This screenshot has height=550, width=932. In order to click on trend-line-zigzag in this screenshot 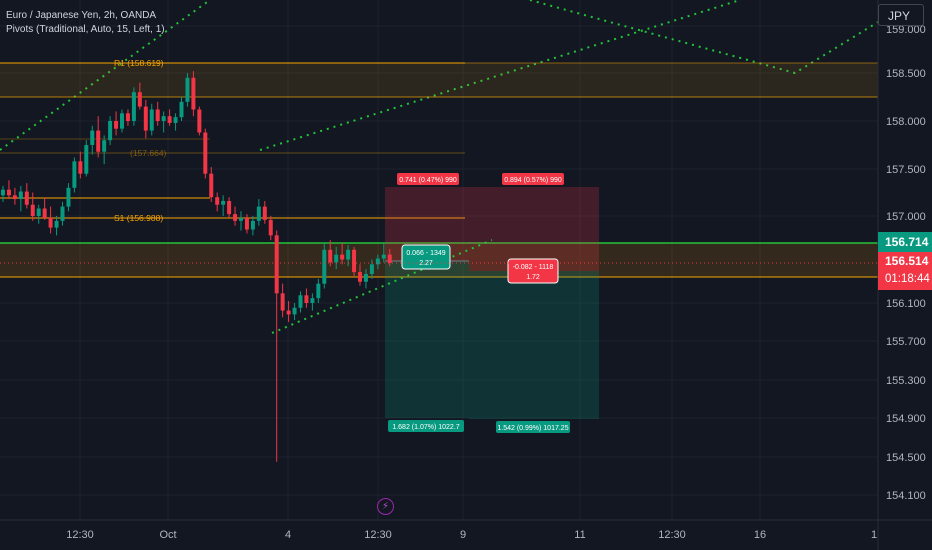, I will do `click(704, 37)`.